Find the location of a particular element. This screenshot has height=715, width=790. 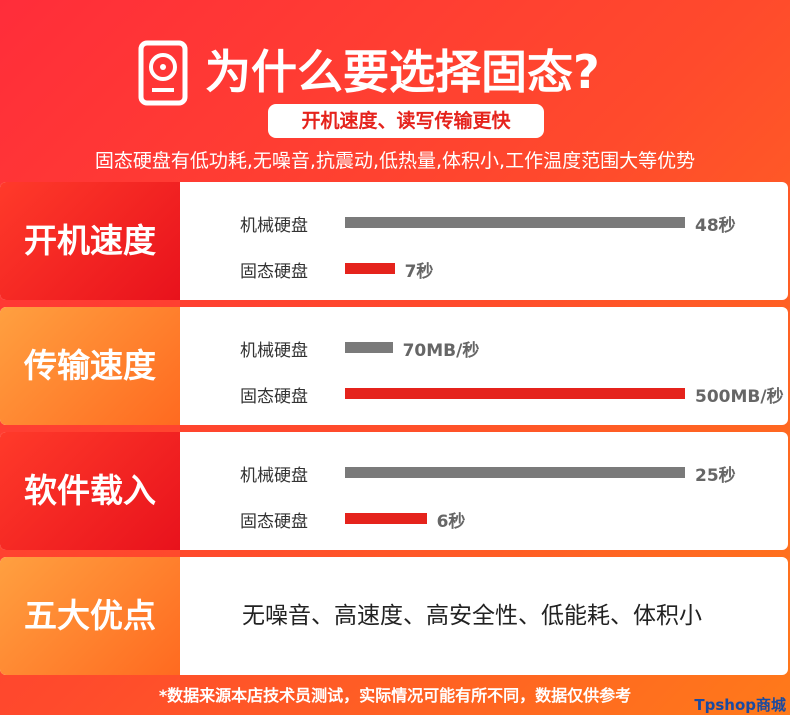

section-label: 传输速度 is located at coordinates (90, 366).